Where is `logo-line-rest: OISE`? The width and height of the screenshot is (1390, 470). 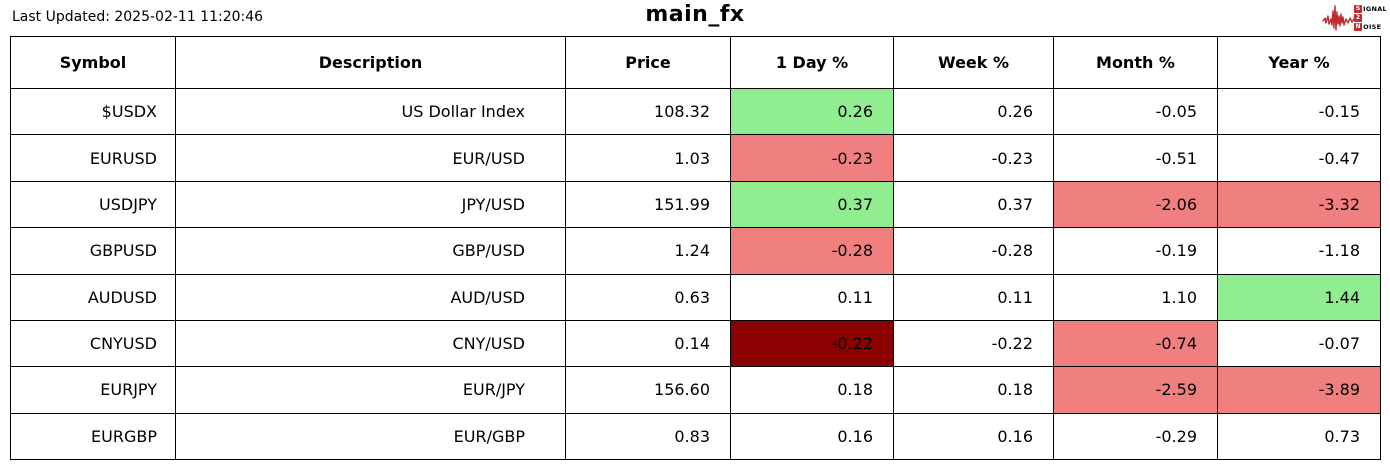 logo-line-rest: OISE is located at coordinates (1372, 26).